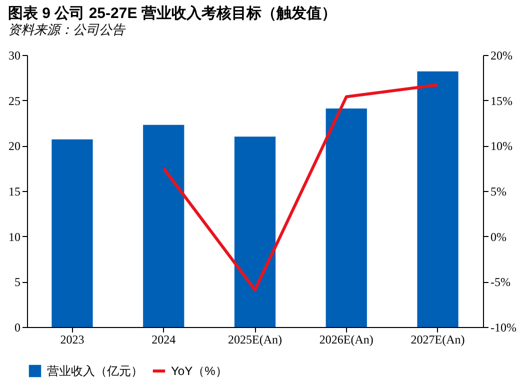 This screenshot has width=524, height=382. What do you see at coordinates (501, 55) in the screenshot?
I see `y2-tick-label: 20%` at bounding box center [501, 55].